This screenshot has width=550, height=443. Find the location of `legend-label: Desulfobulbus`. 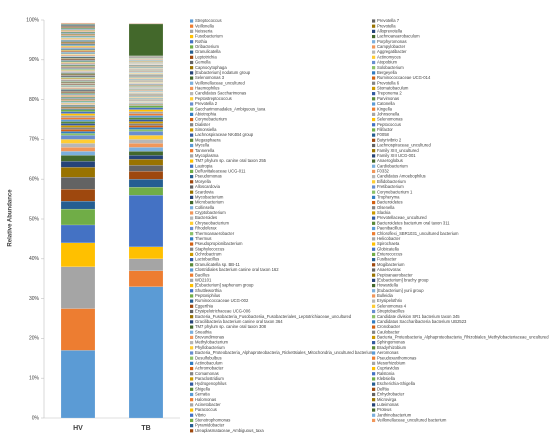

legend-label: Desulfobulbus is located at coordinates (208, 357).